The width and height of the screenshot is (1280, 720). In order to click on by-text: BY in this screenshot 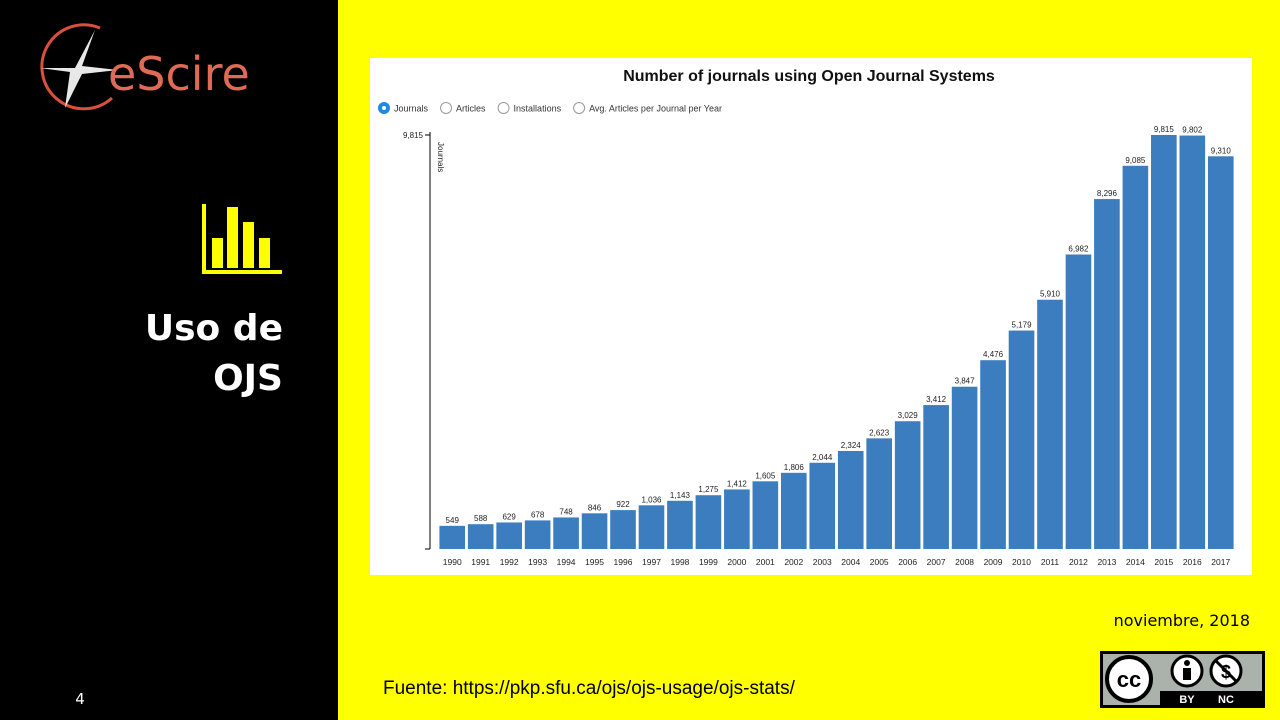, I will do `click(1187, 700)`.